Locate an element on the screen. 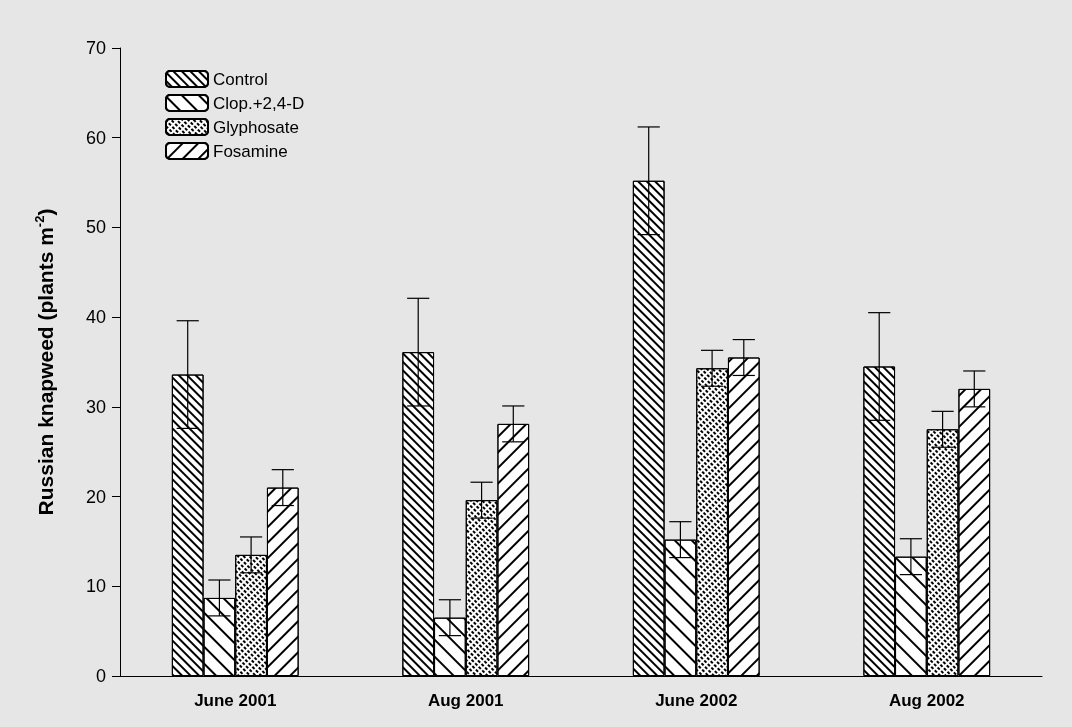  y-axis-title: Russian knapweed (plants m-2) is located at coordinates (44, 362).